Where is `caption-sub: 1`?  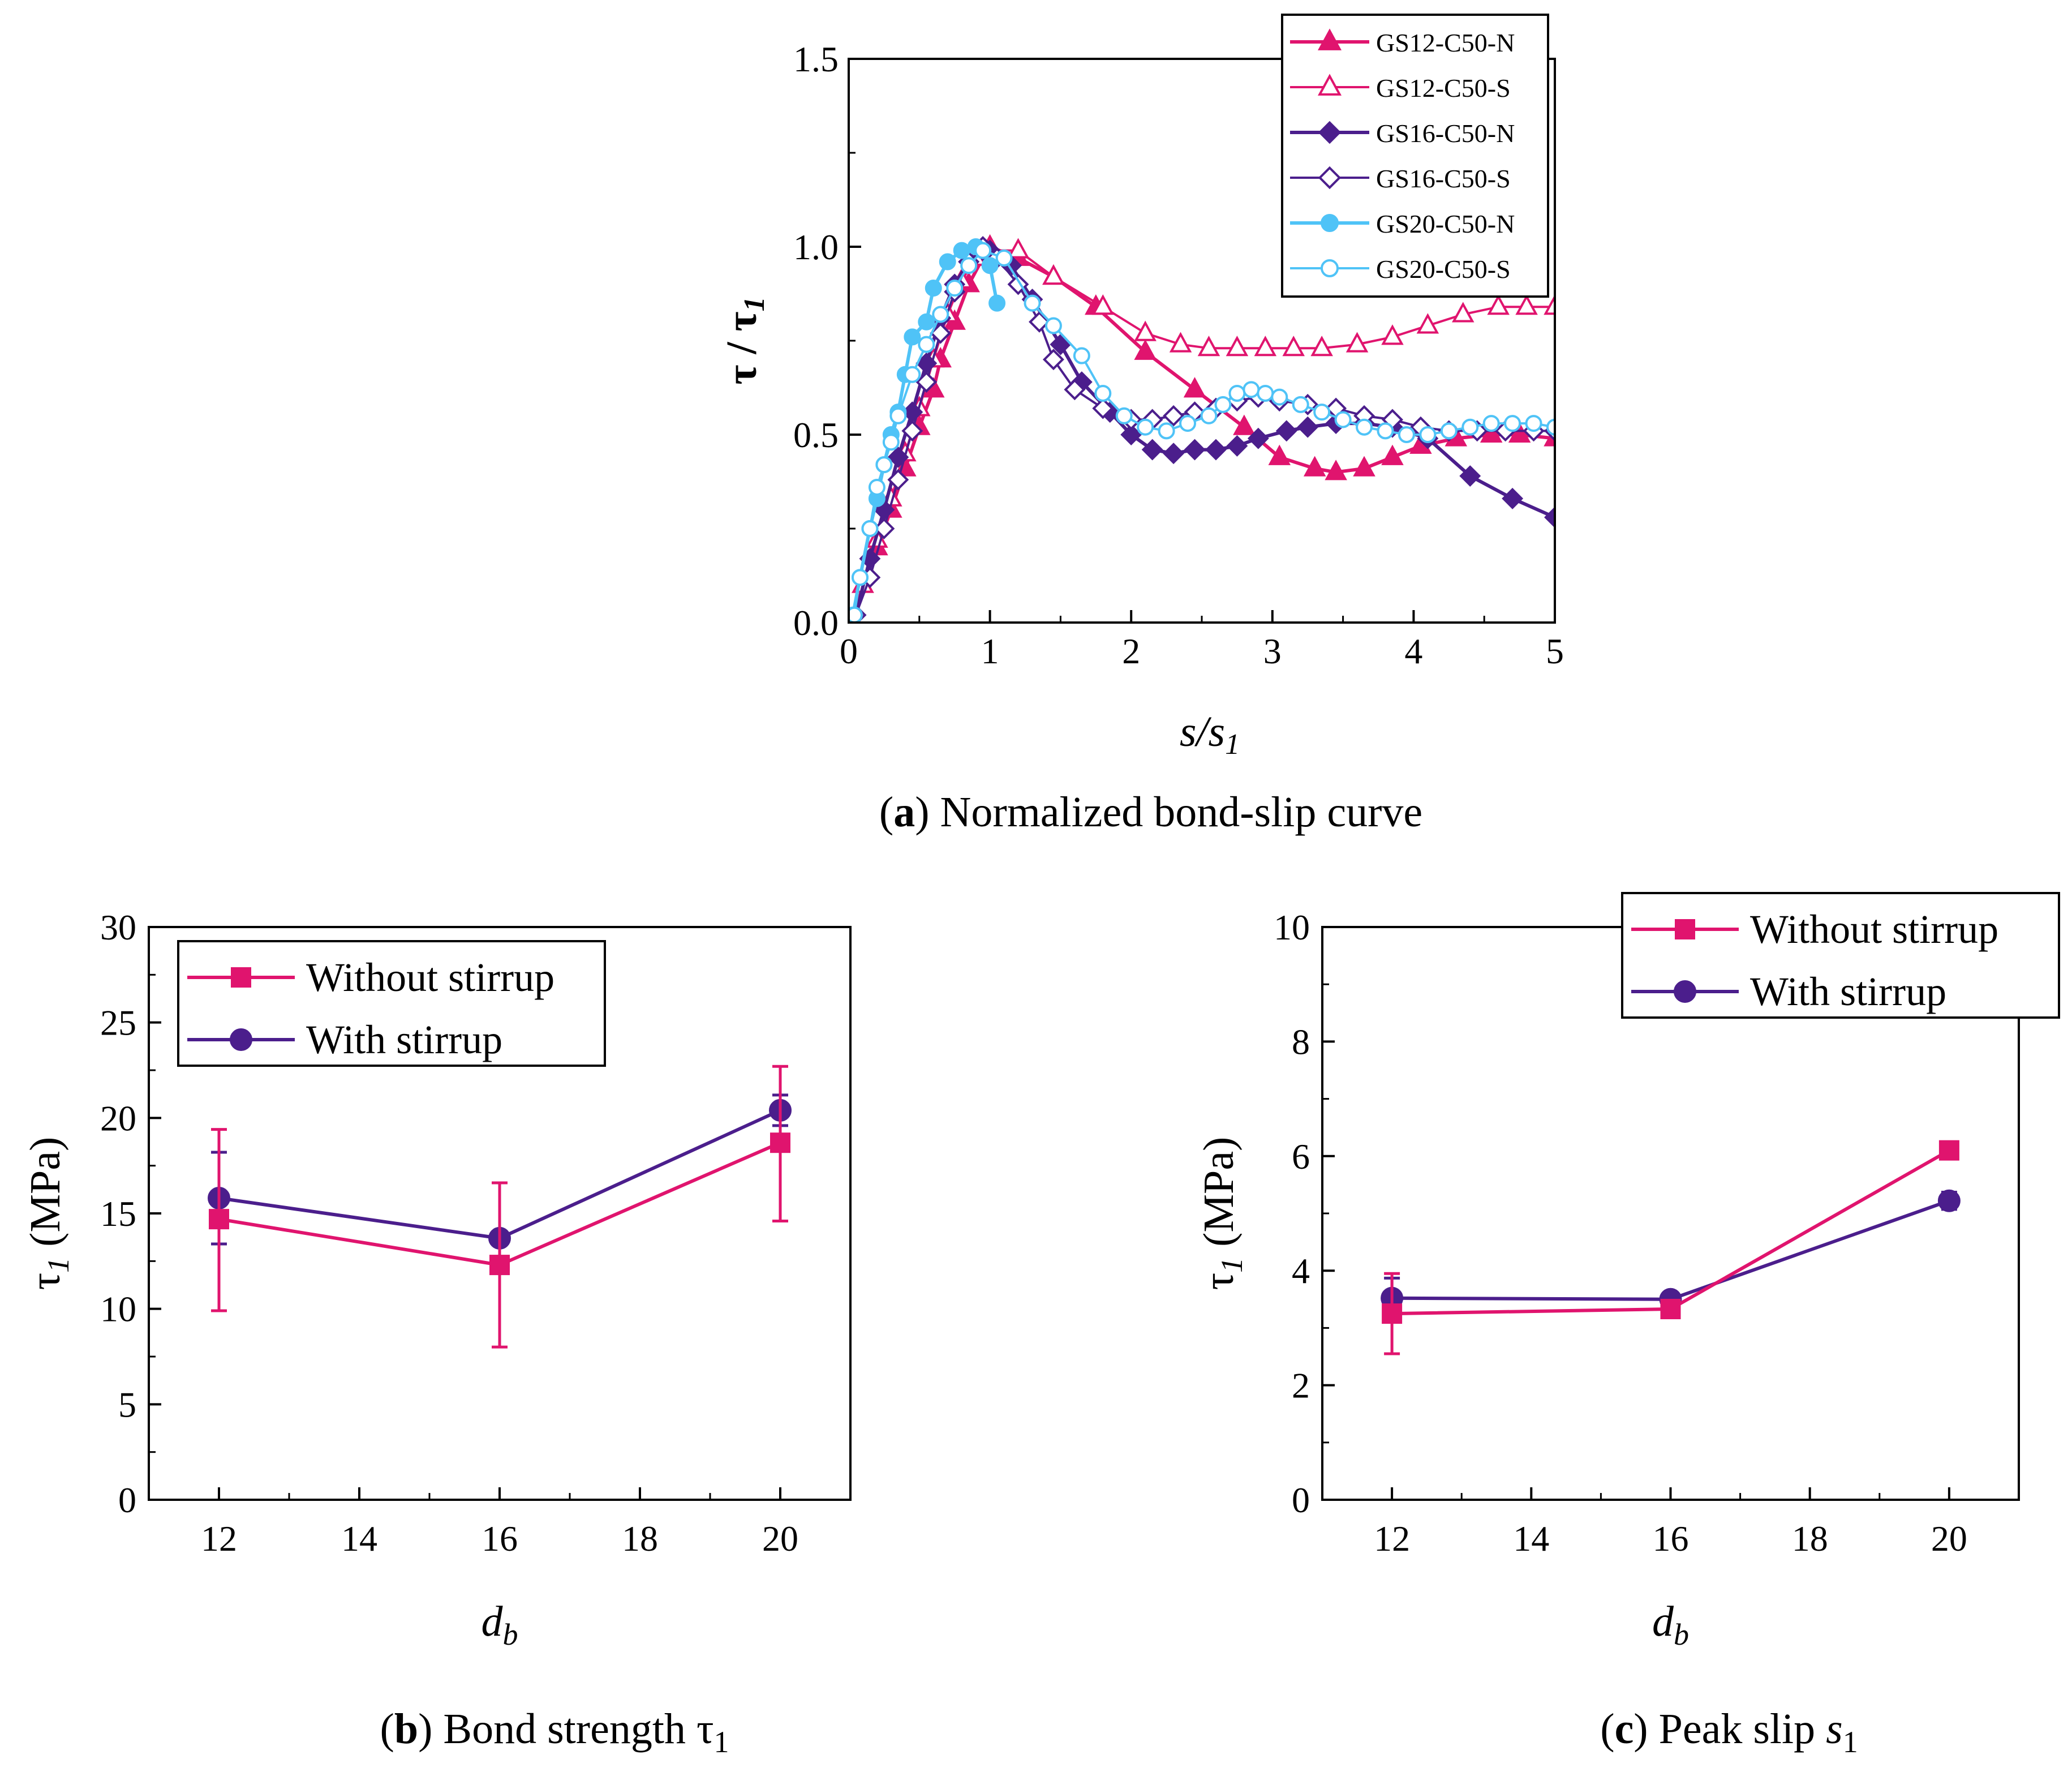 caption-sub: 1 is located at coordinates (721, 1742).